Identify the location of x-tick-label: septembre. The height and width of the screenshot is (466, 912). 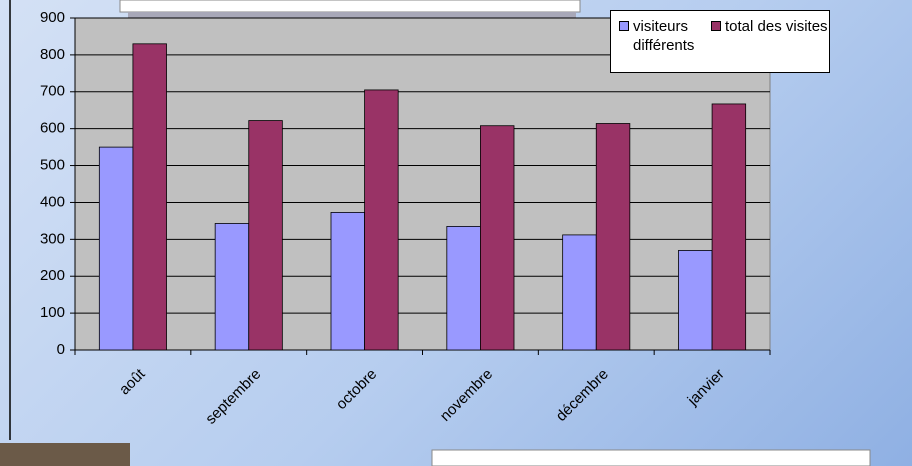
(233, 397).